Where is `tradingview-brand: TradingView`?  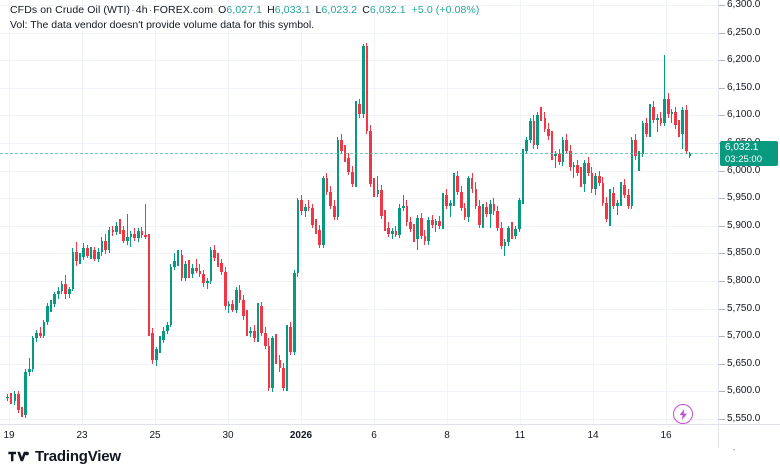
tradingview-brand: TradingView is located at coordinates (64, 456).